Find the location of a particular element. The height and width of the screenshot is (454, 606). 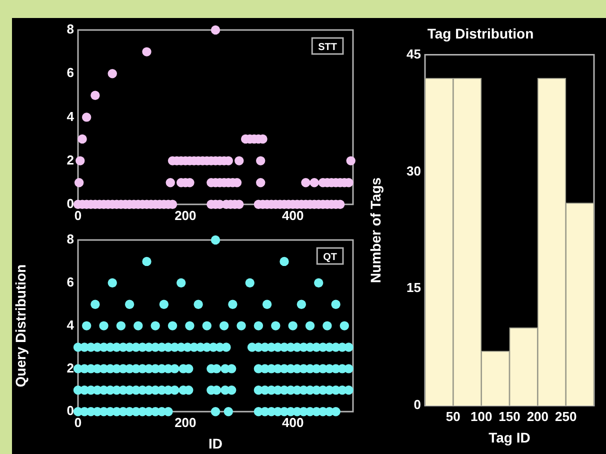

x-axis-title: Tag ID is located at coordinates (509, 437).